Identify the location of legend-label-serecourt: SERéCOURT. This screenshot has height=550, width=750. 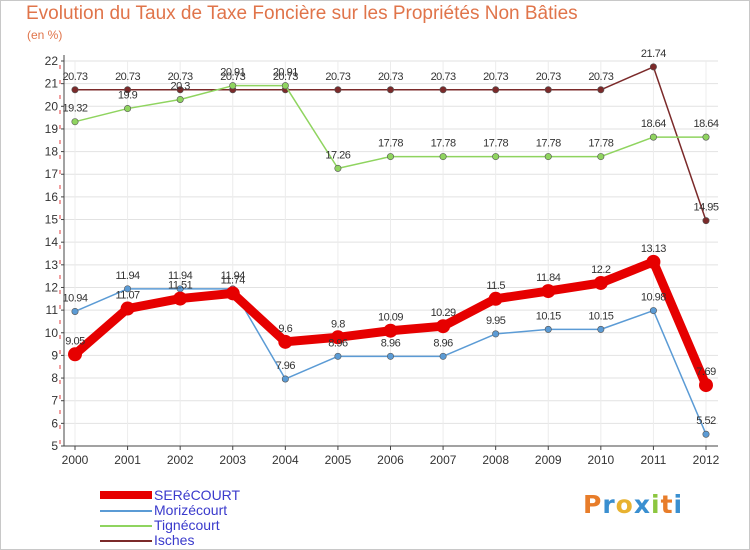
(197, 495).